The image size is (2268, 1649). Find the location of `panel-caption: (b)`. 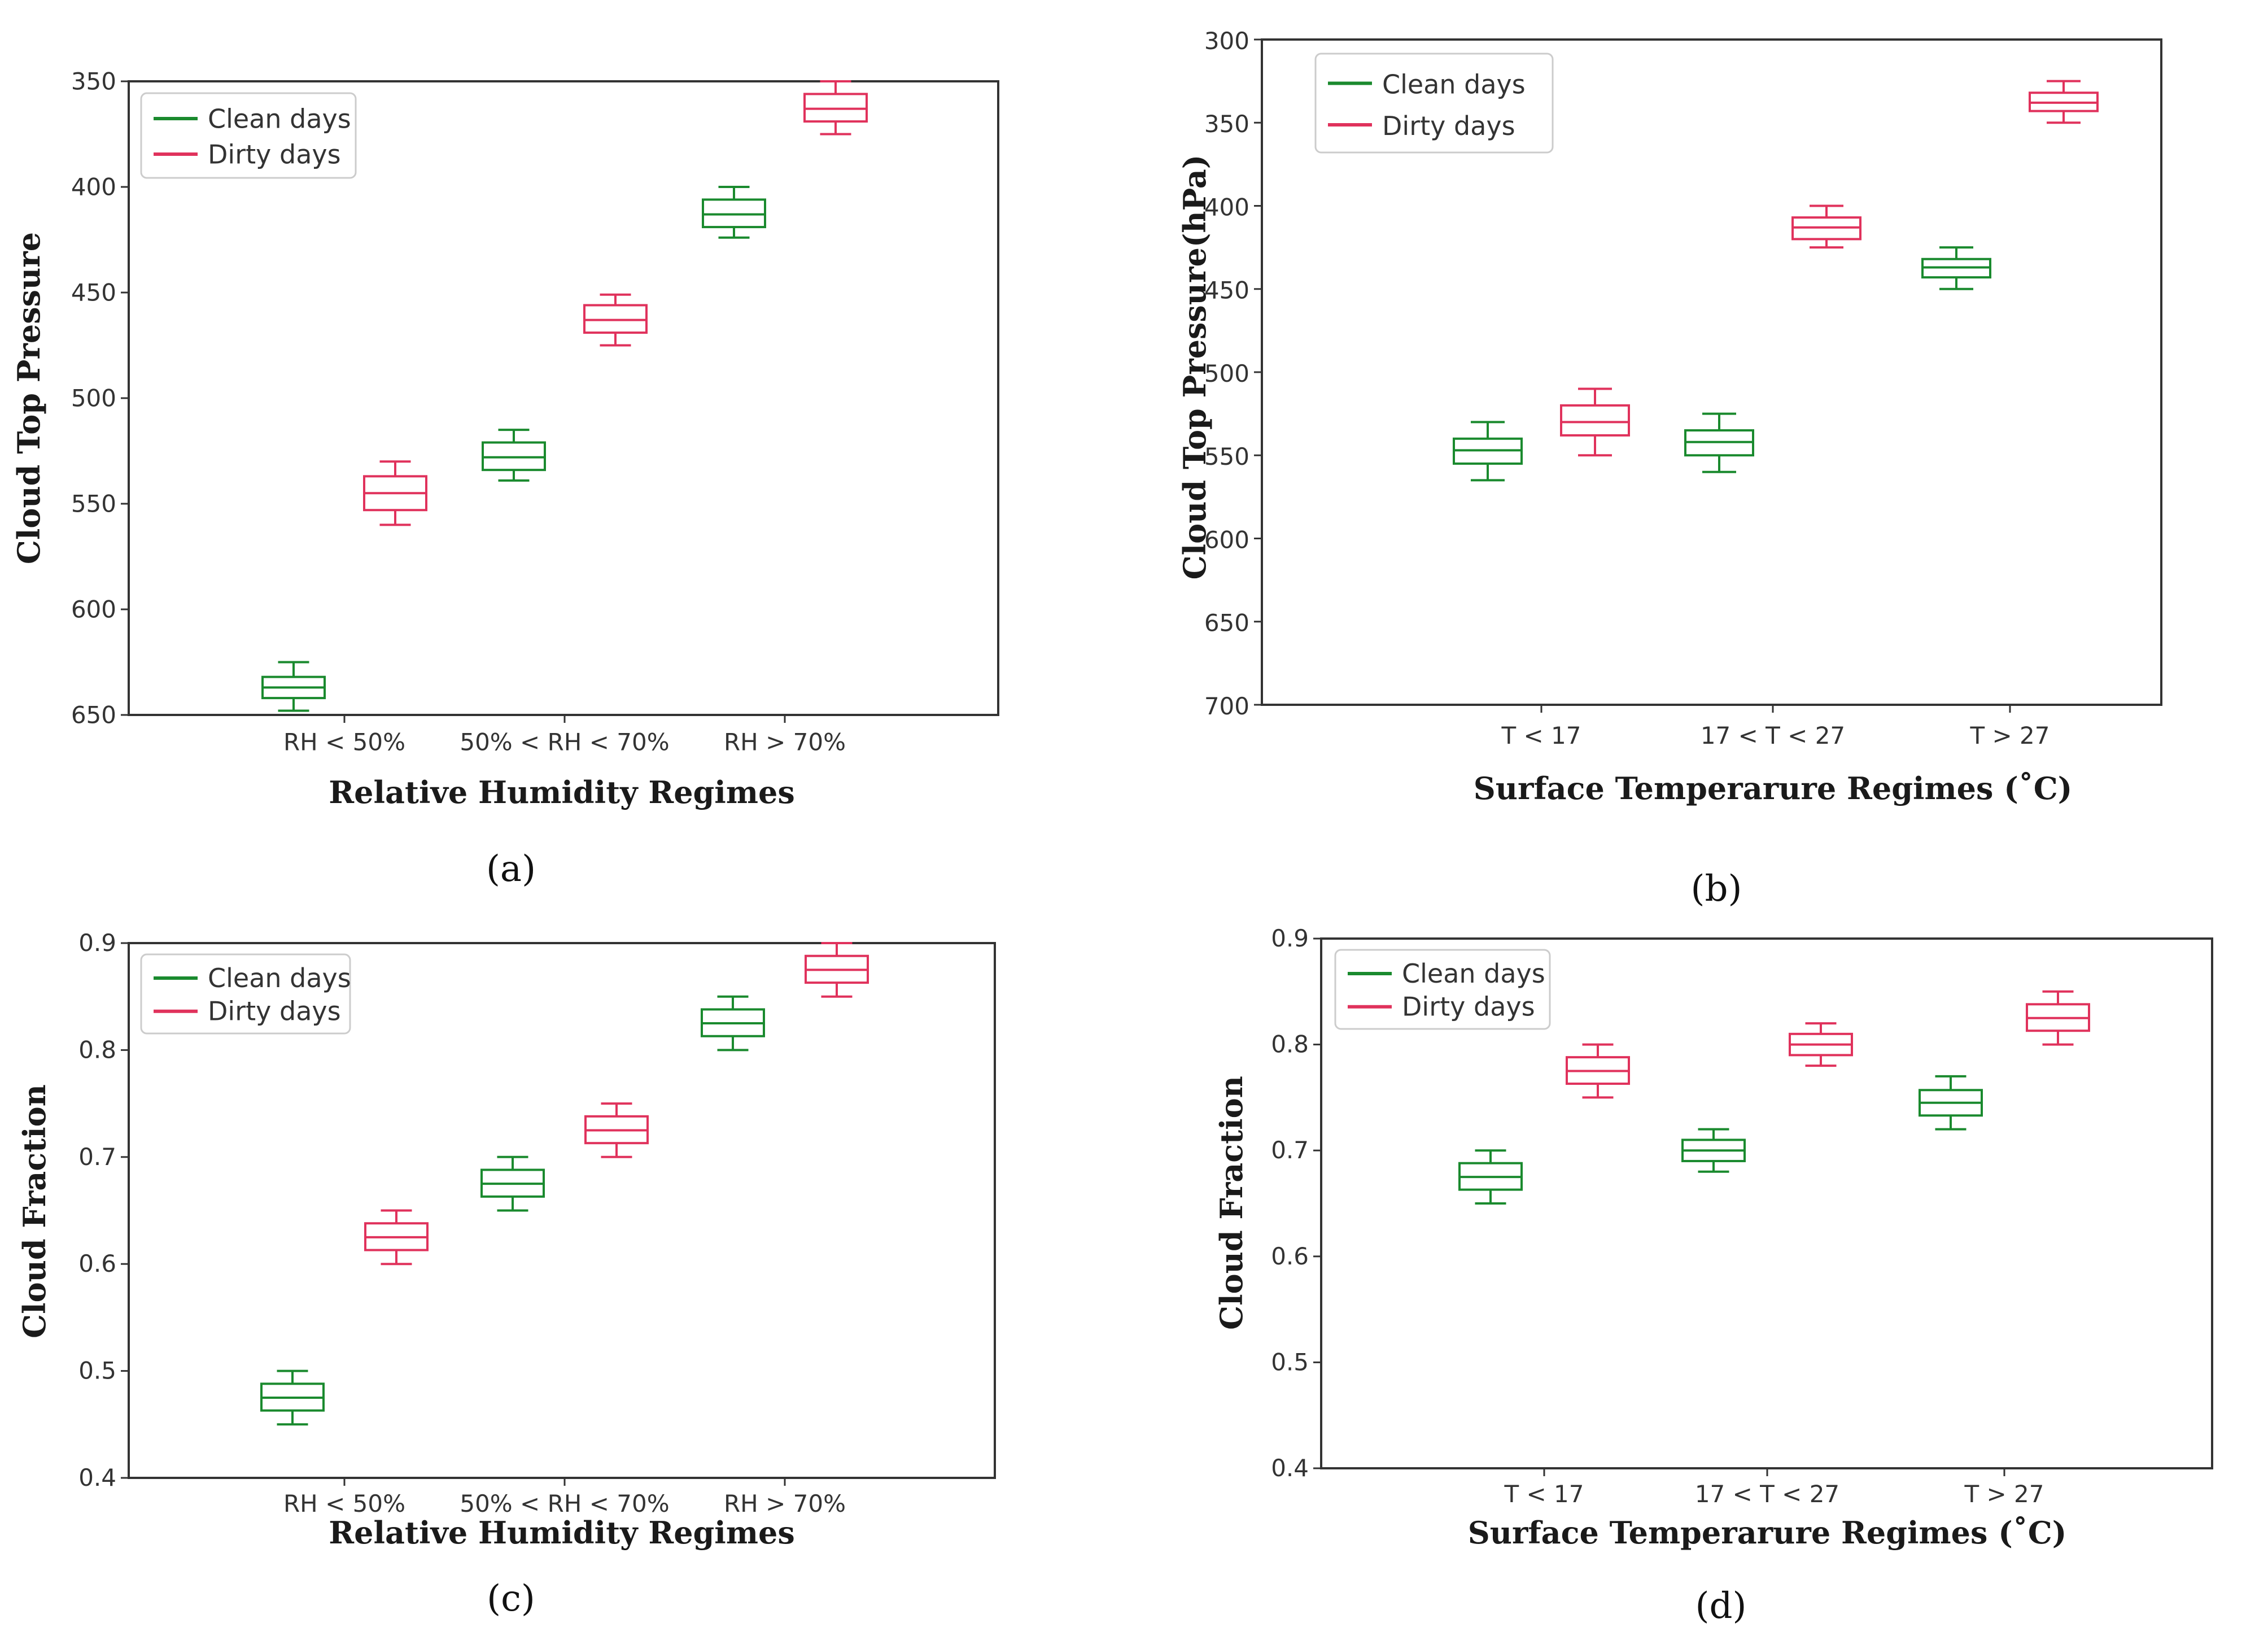

panel-caption: (b) is located at coordinates (1716, 889).